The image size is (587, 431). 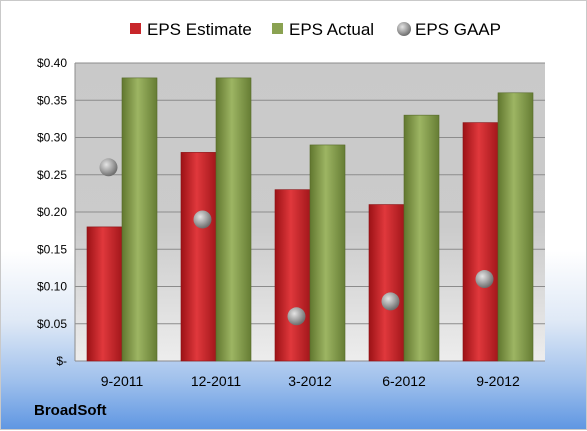 What do you see at coordinates (52, 249) in the screenshot?
I see `y-tick-label: $0.15` at bounding box center [52, 249].